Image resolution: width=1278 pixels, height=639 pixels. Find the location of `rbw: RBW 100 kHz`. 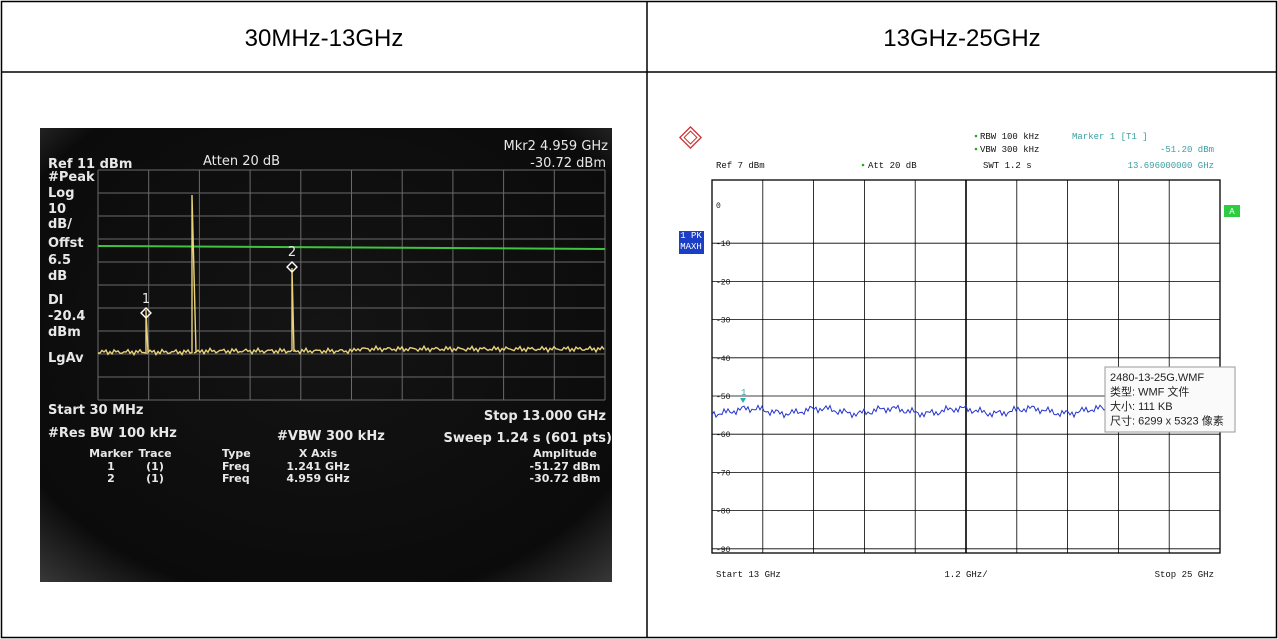

rbw: RBW 100 kHz is located at coordinates (1009, 137).